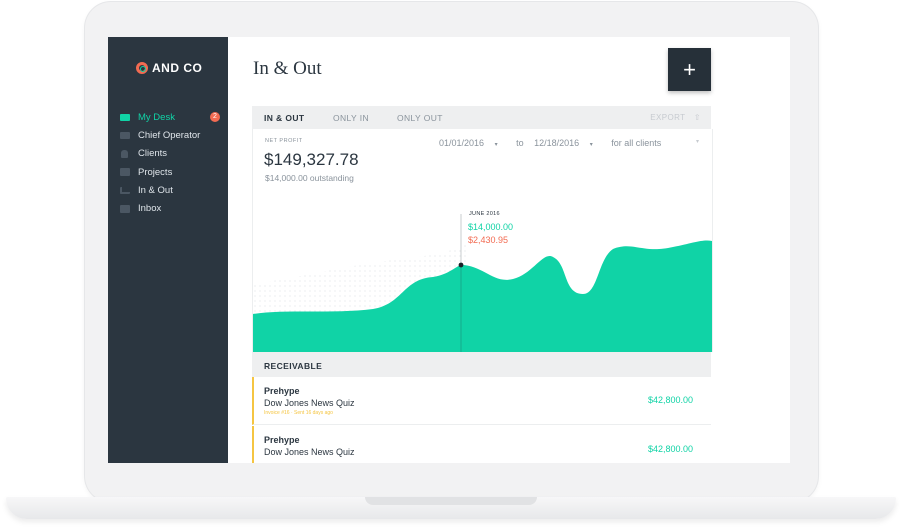 Image resolution: width=902 pixels, height=528 pixels. I want to click on in-out-area-chart, so click(482, 283).